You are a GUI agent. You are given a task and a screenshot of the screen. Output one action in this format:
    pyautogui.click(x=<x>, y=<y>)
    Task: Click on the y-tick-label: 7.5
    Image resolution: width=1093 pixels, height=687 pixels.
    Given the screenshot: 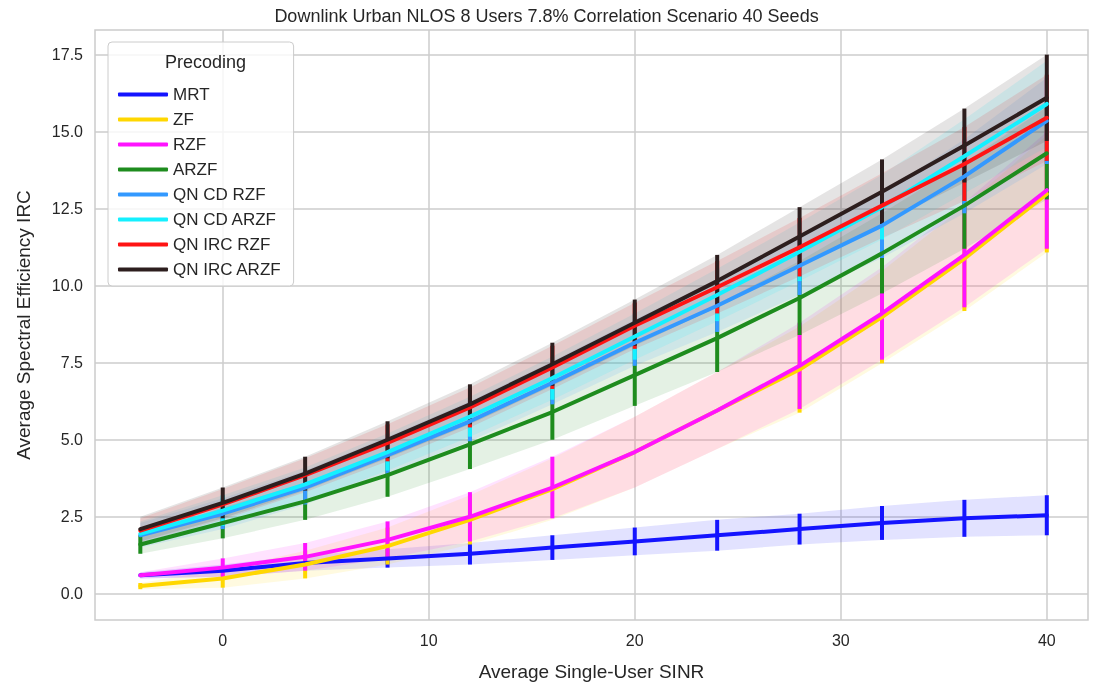 What is the action you would take?
    pyautogui.click(x=72, y=363)
    